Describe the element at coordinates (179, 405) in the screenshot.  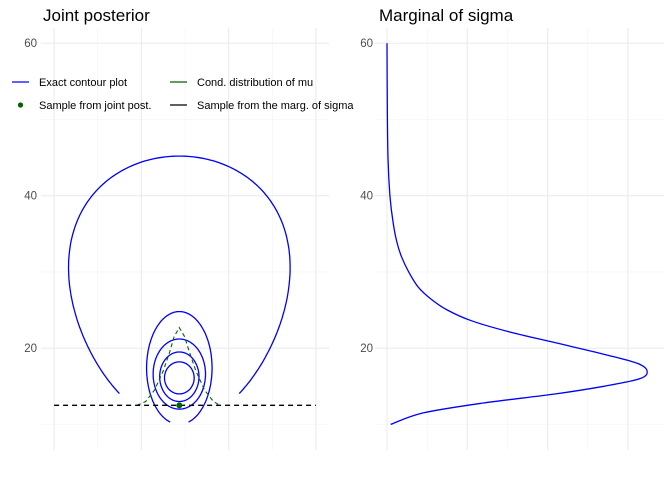
I see `sample-point` at that location.